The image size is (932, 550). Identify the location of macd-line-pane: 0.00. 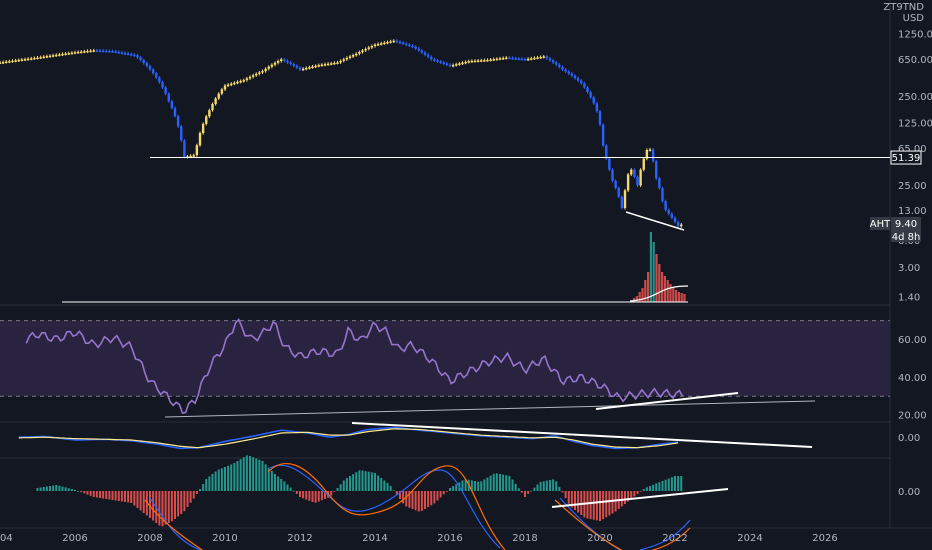
(469, 436).